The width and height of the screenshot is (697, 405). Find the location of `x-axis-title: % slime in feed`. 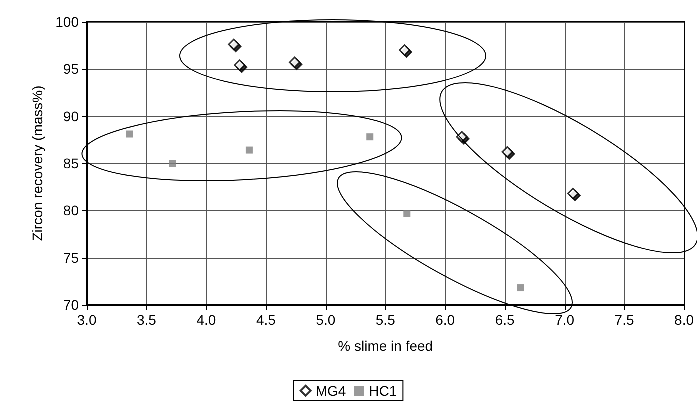

x-axis-title: % slime in feed is located at coordinates (386, 346).